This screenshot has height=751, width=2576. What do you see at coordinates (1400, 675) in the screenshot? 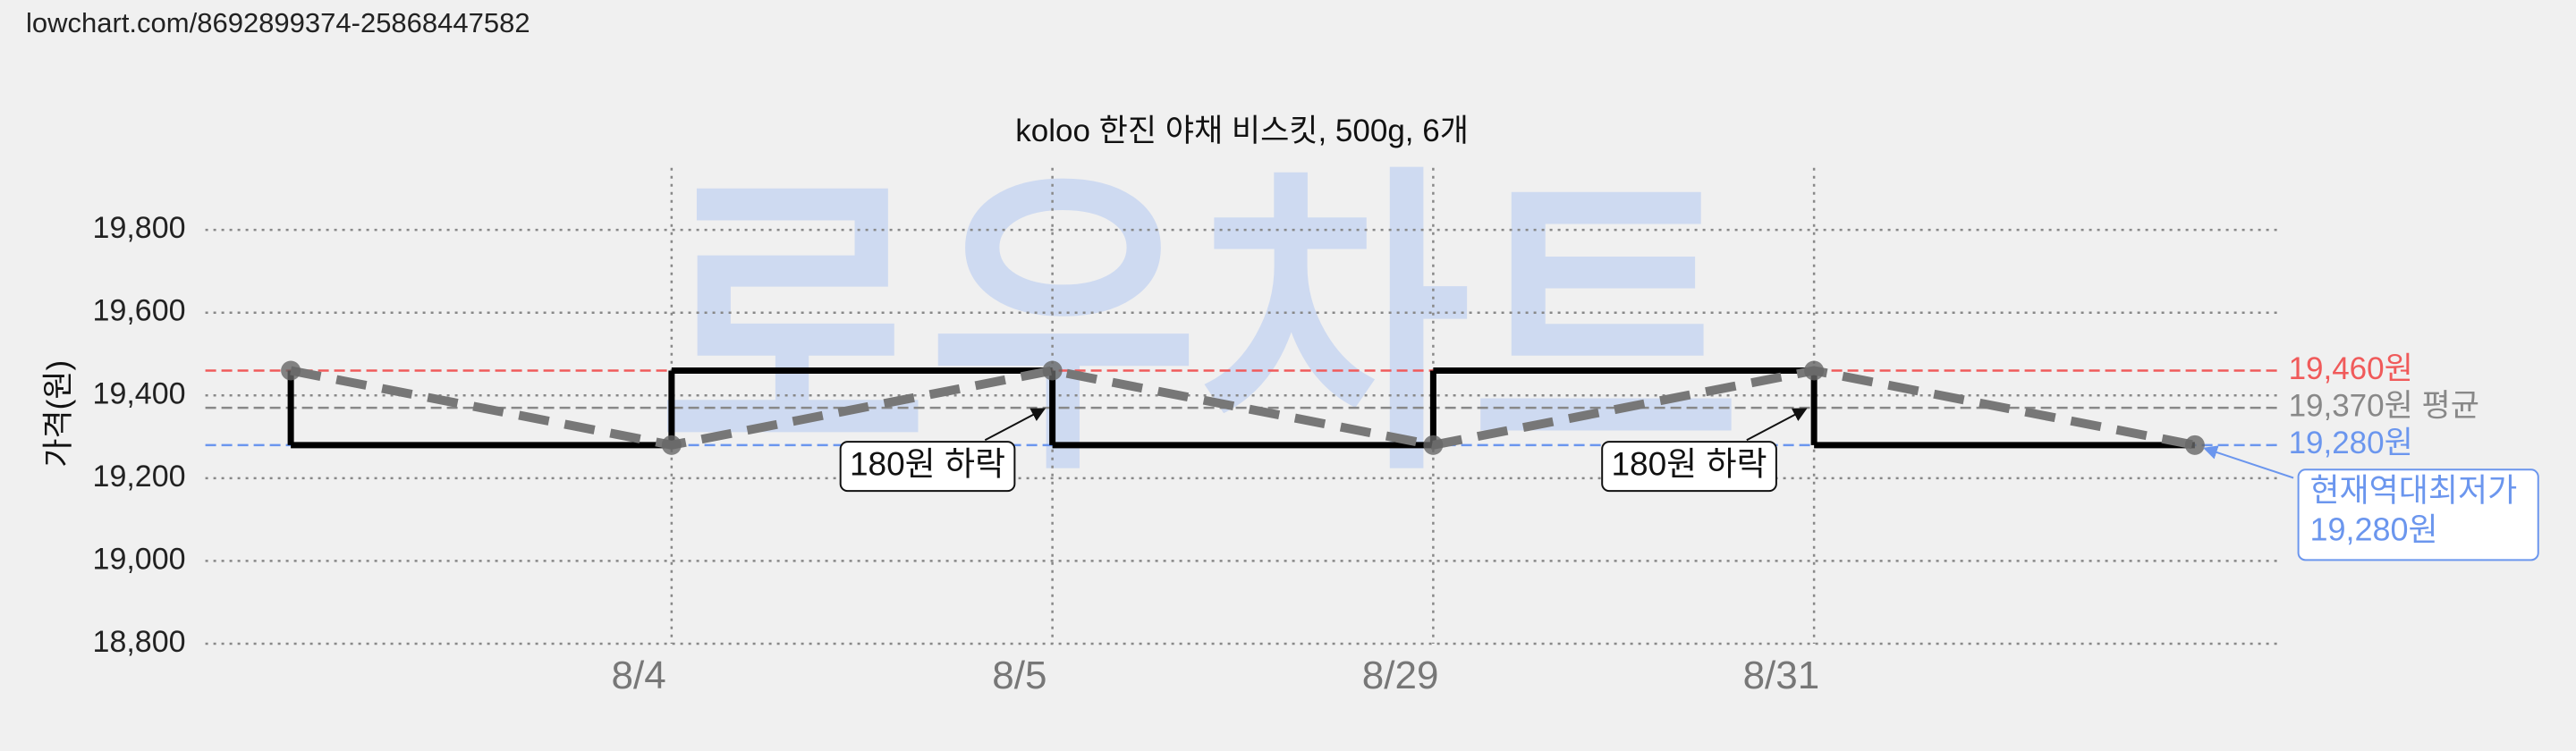
I see `x-tick-label: 8/29` at bounding box center [1400, 675].